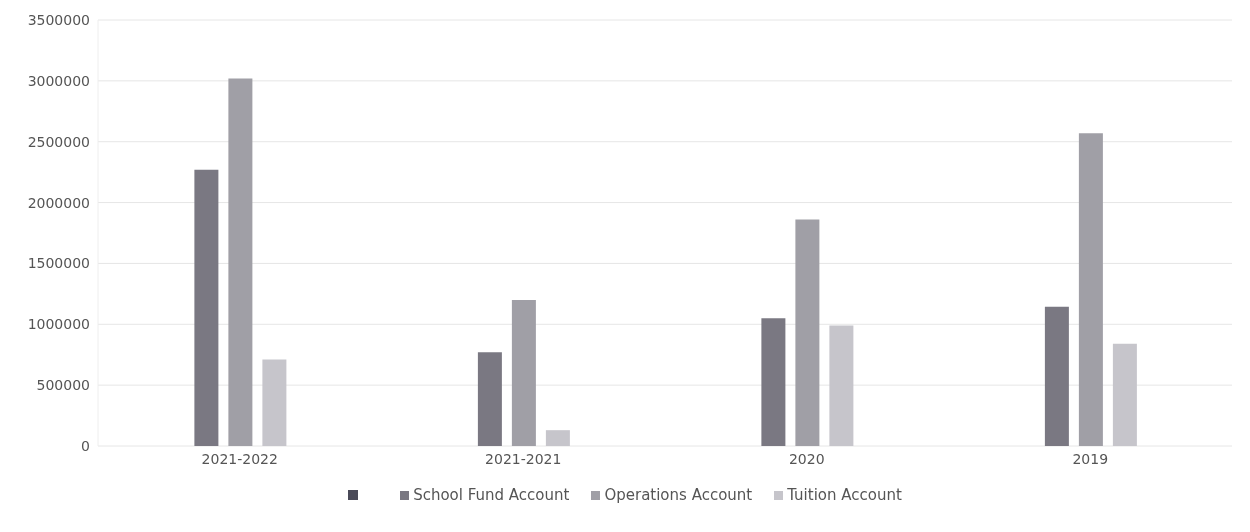  Describe the element at coordinates (678, 495) in the screenshot. I see `legend-label: Operations Account` at that location.